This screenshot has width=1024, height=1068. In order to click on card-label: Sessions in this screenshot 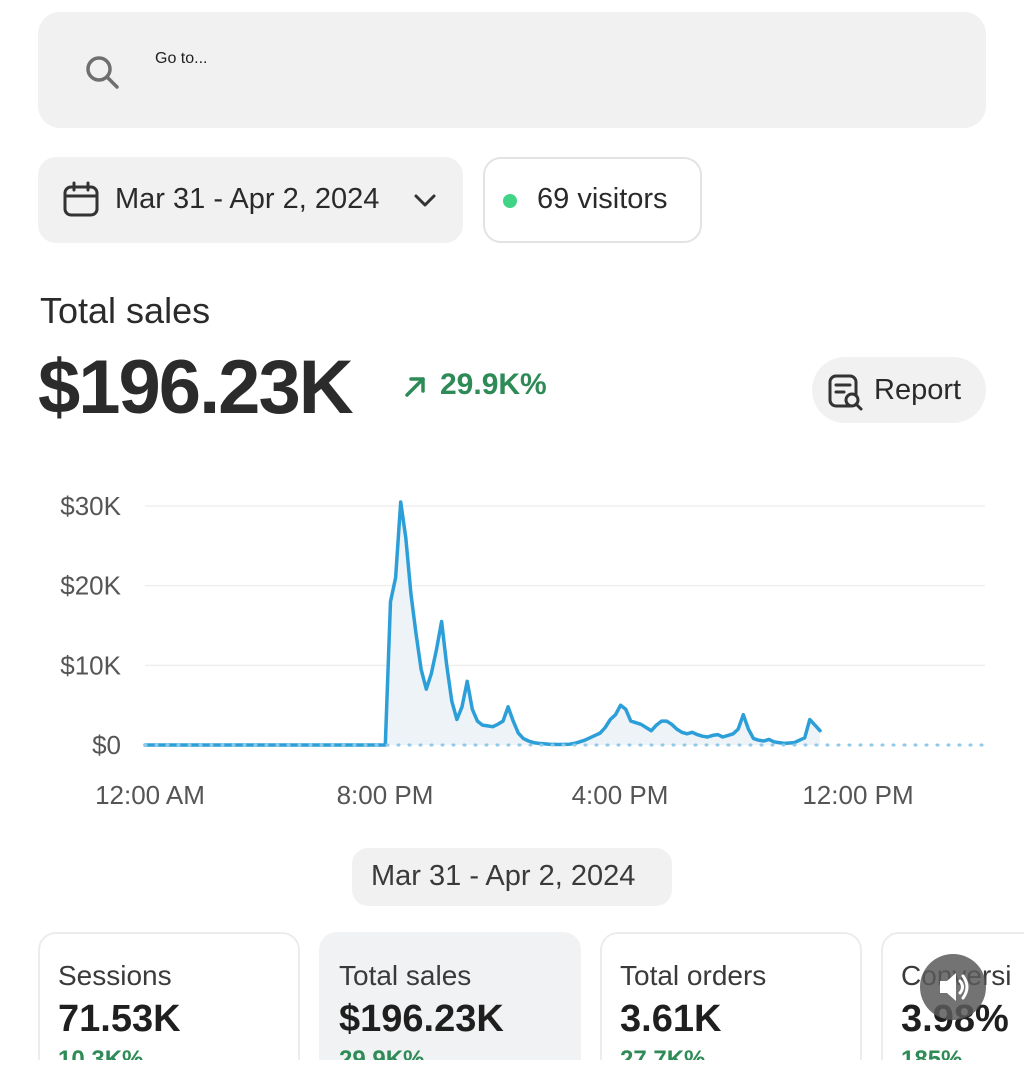, I will do `click(115, 975)`.